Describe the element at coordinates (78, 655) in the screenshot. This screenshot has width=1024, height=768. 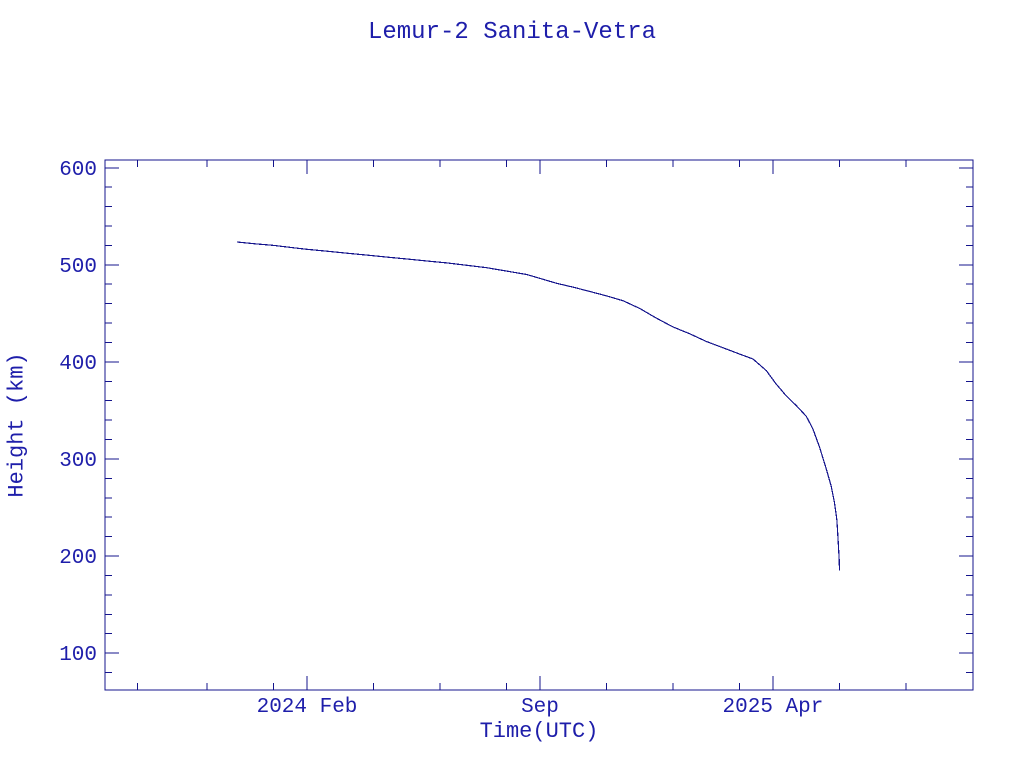
I see `y-tick-label: 100` at that location.